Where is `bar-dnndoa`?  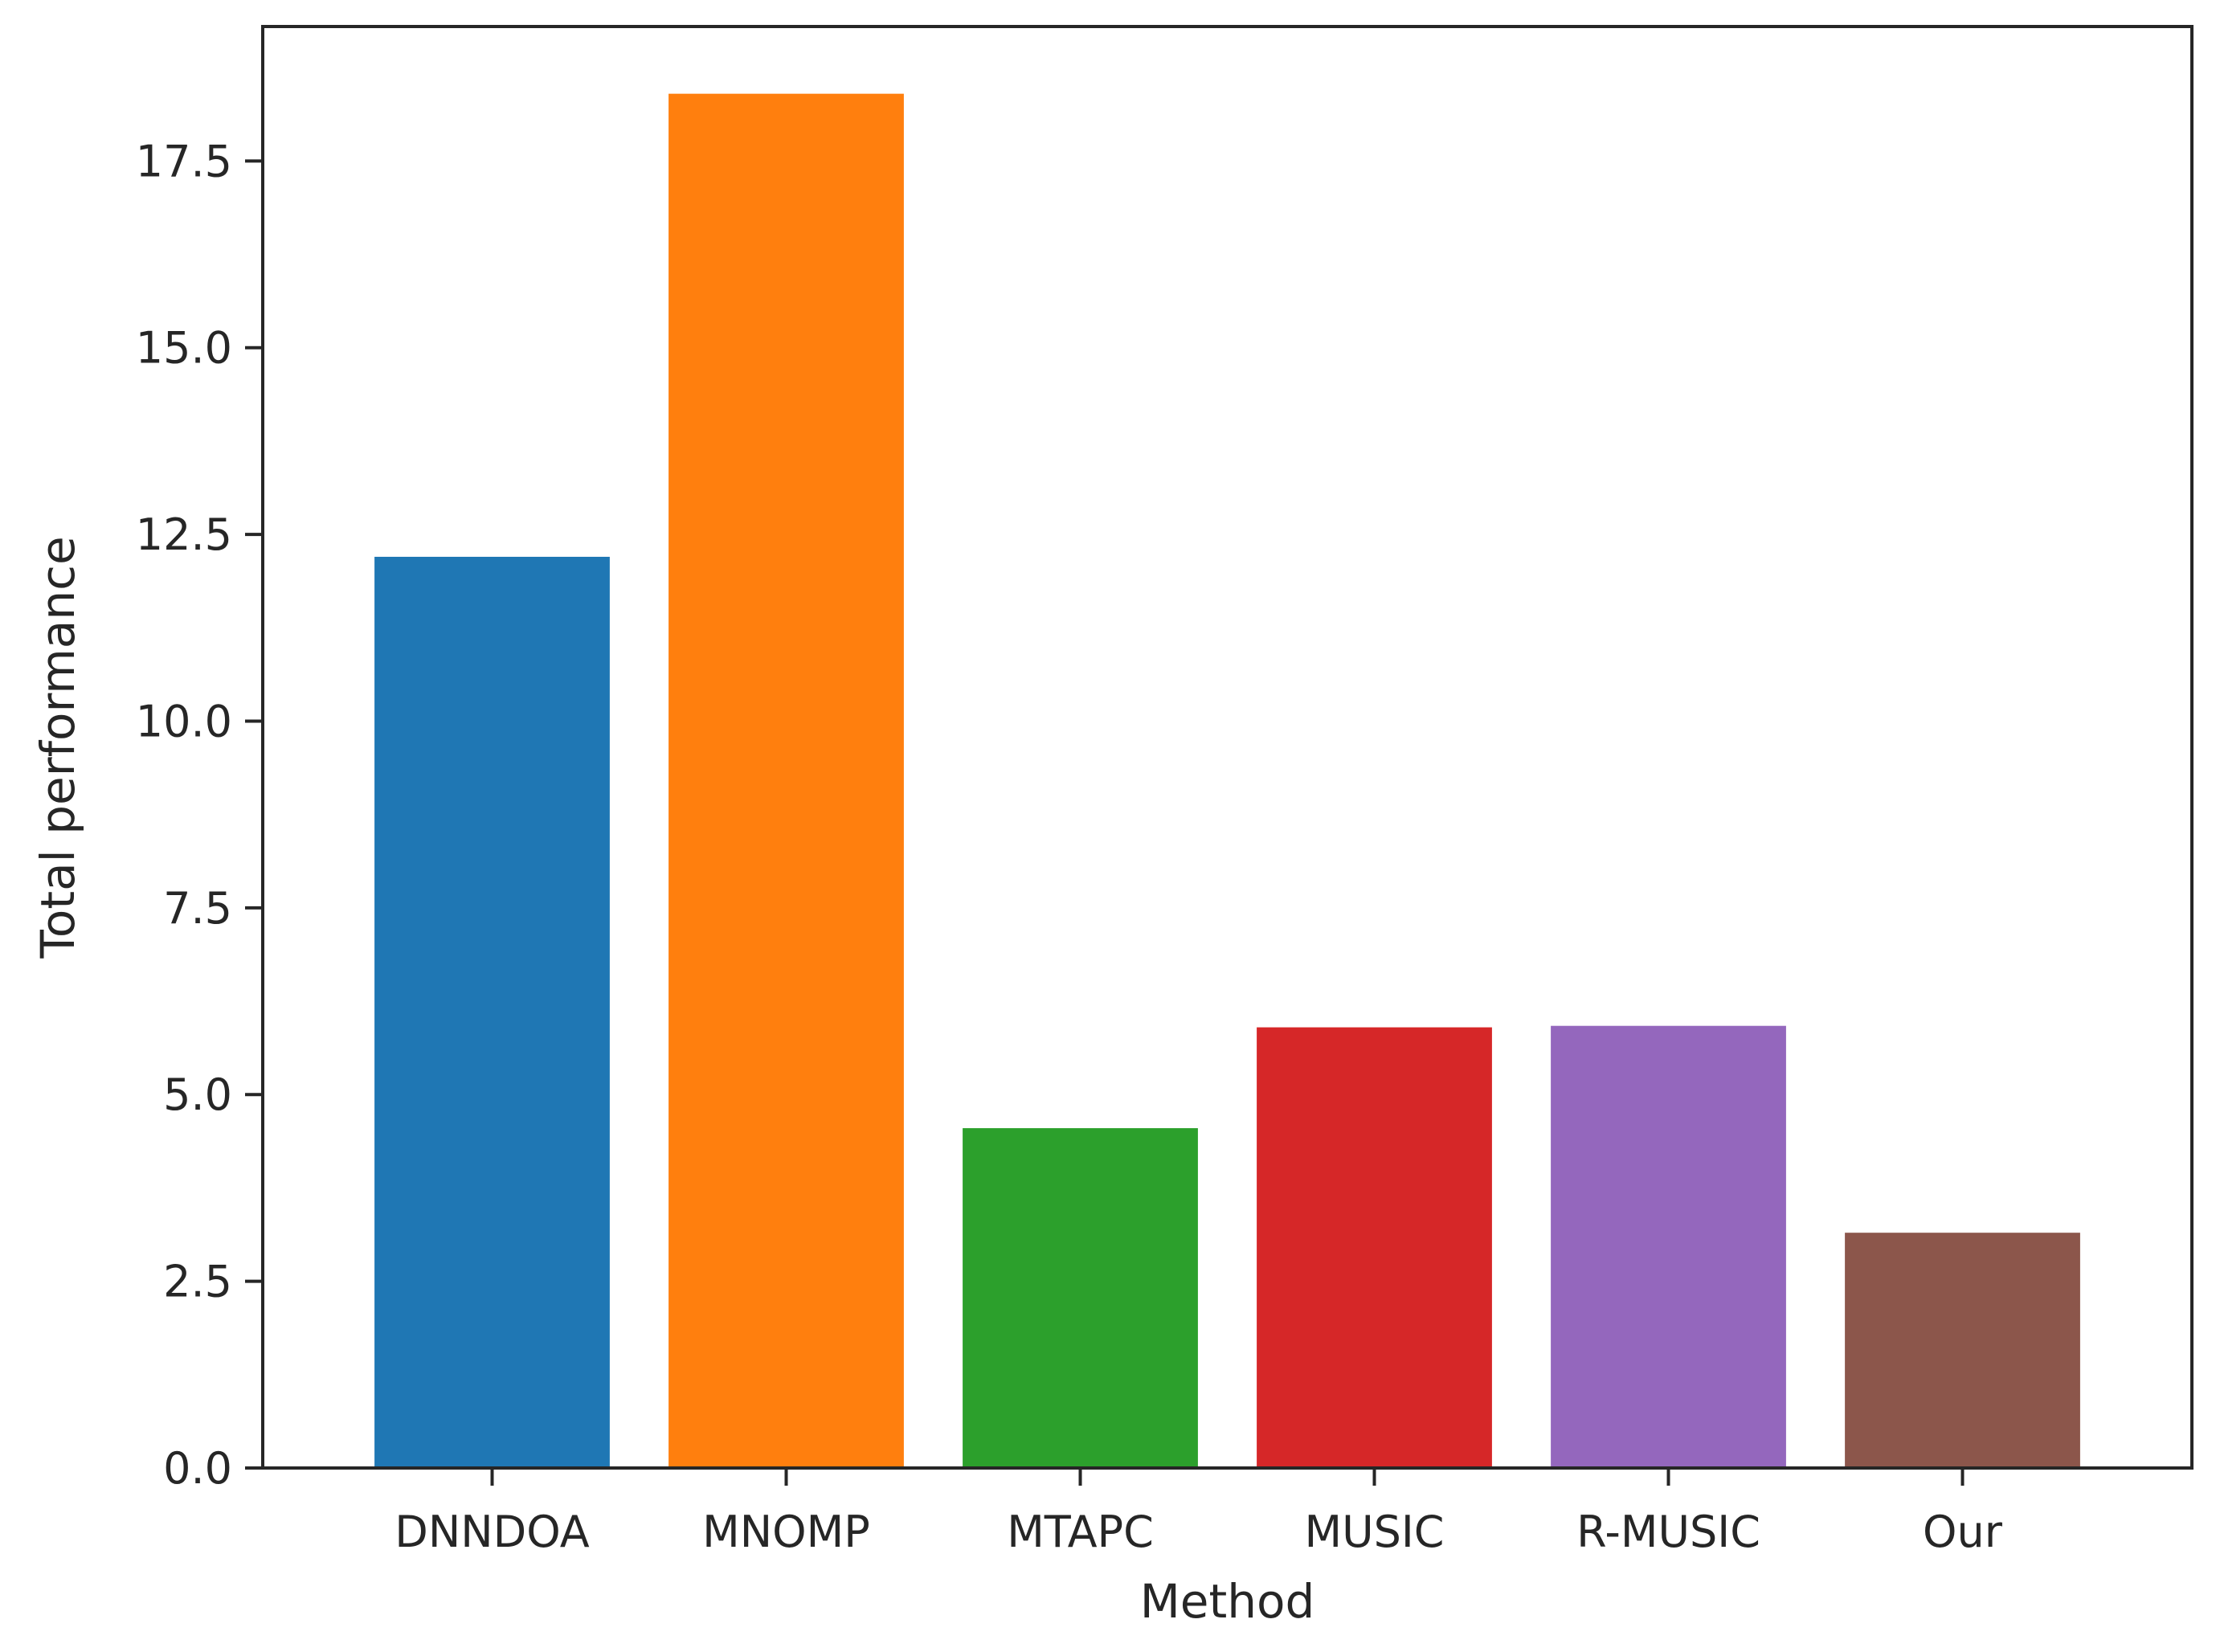 bar-dnndoa is located at coordinates (492, 1012).